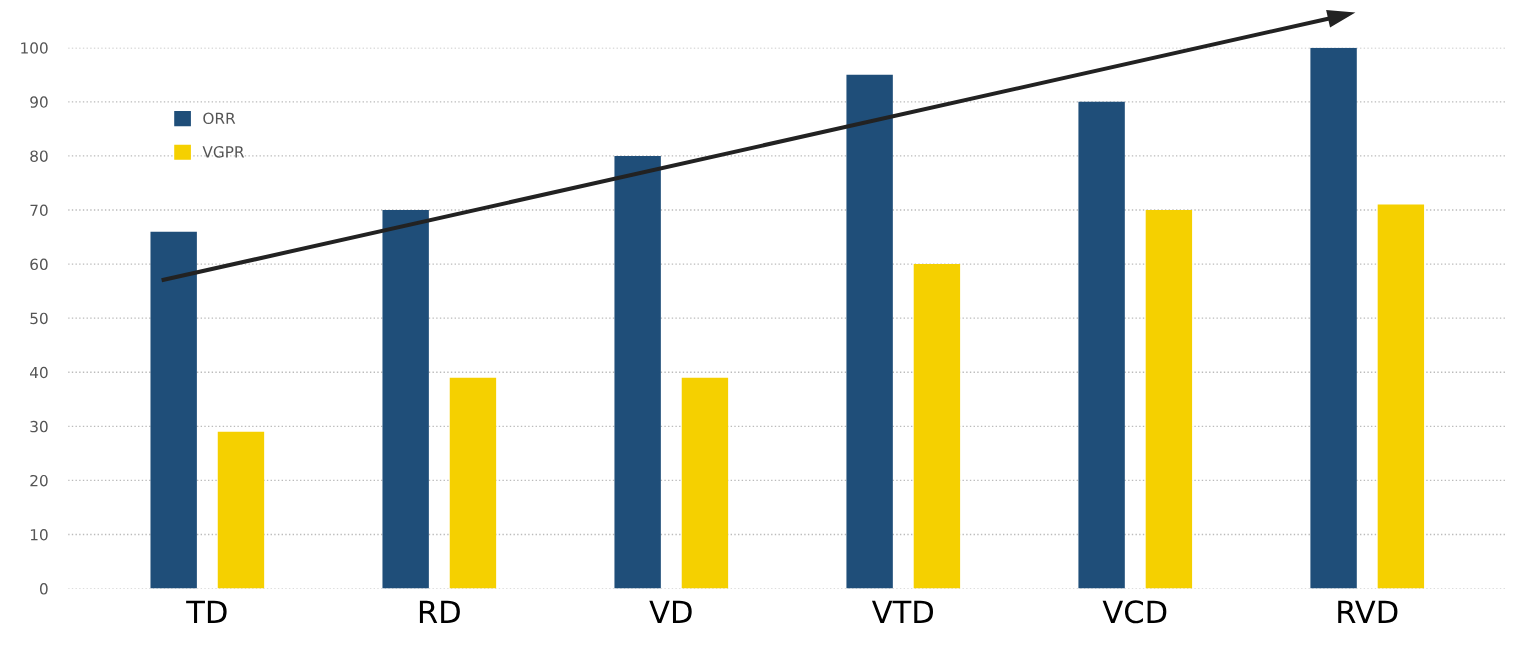  Describe the element at coordinates (223, 152) in the screenshot. I see `legend-label: VGPR` at that location.